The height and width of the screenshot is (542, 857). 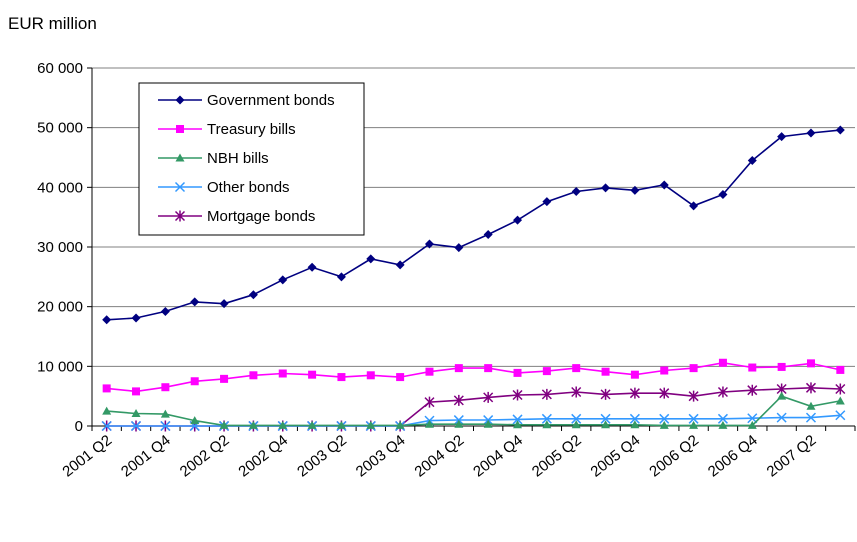 I want to click on legend-label: Government bonds, so click(x=271, y=100).